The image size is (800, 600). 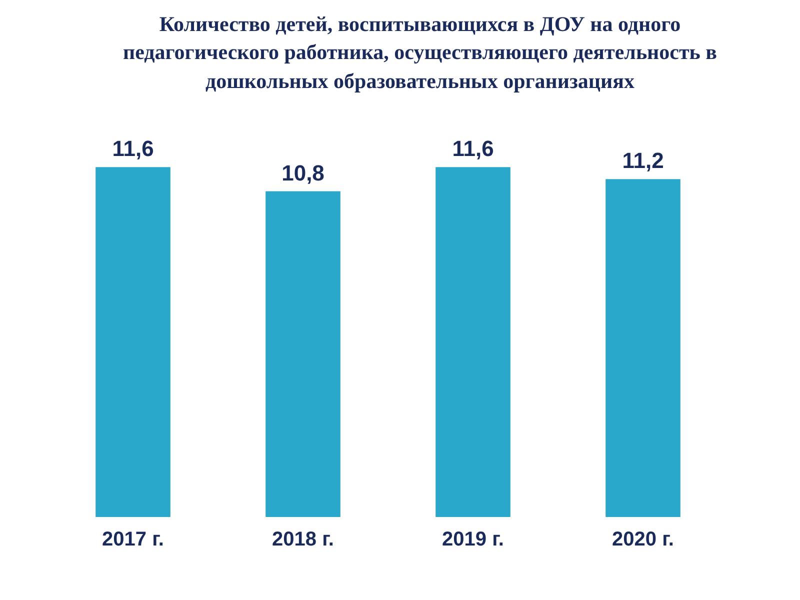 What do you see at coordinates (303, 173) in the screenshot?
I see `data-label: 10,8` at bounding box center [303, 173].